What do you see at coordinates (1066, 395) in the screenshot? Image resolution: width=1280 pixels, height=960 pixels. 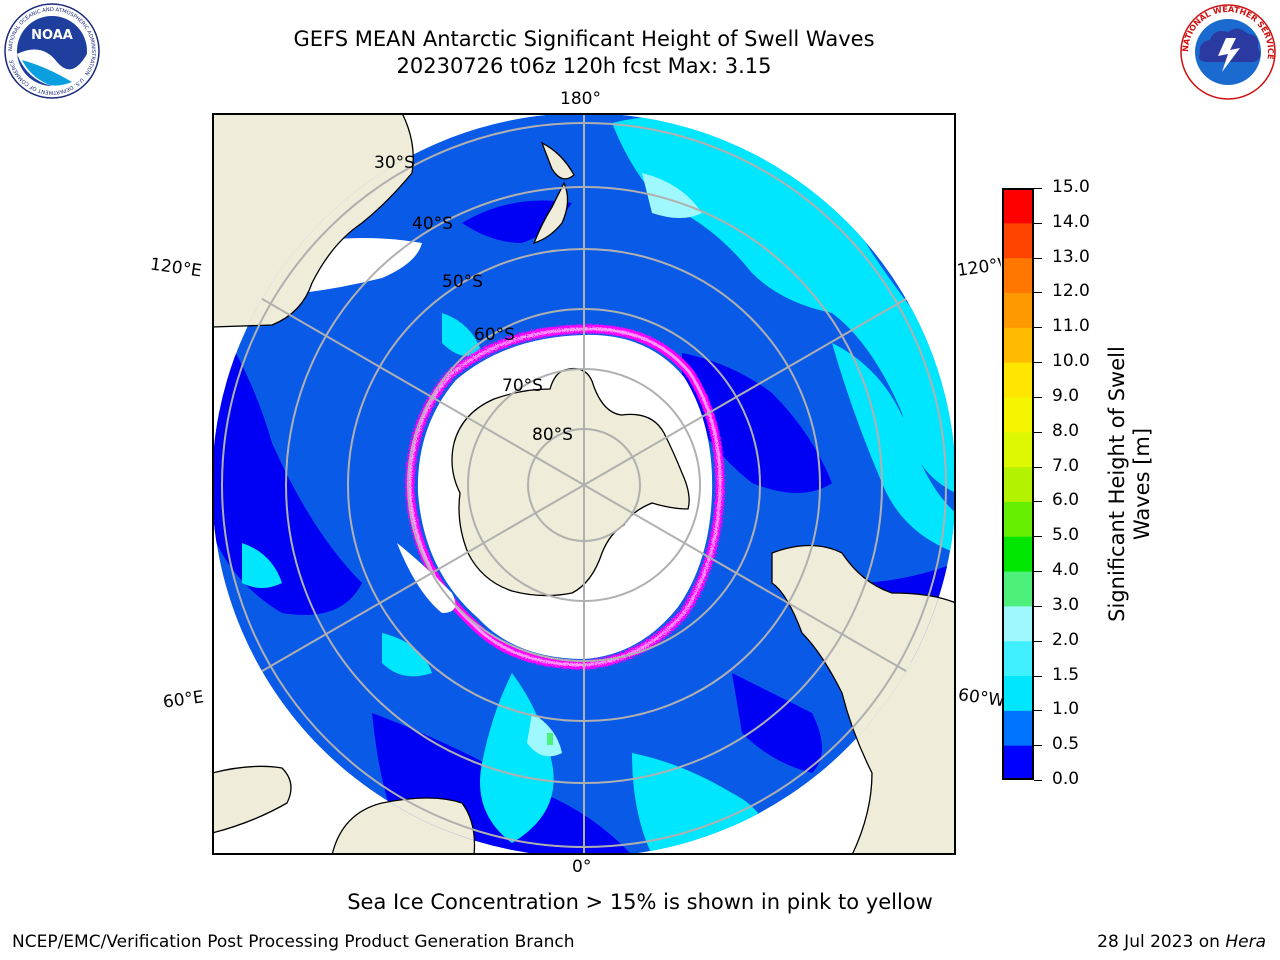 I see `colorbar-tick-label: 9.0` at bounding box center [1066, 395].